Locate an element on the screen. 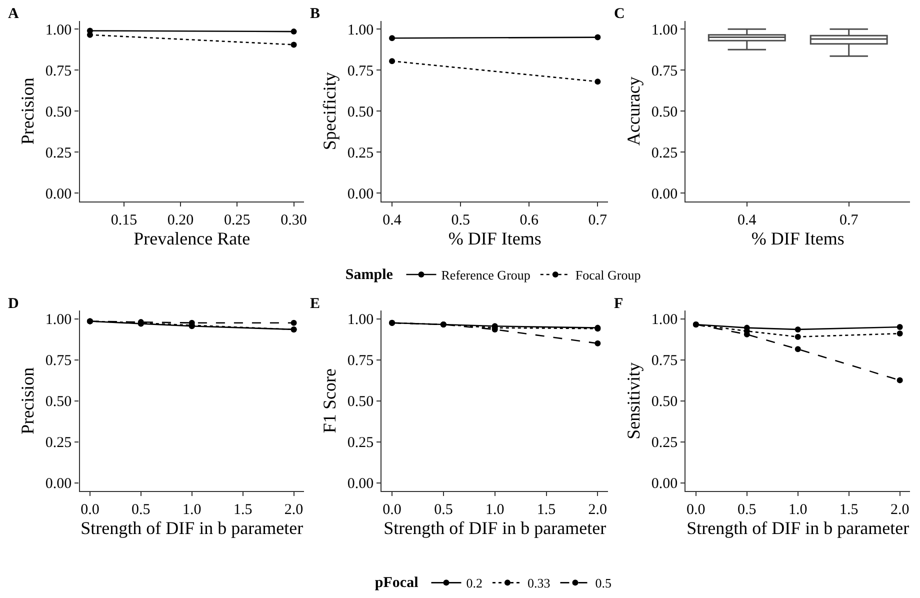 This screenshot has width=920, height=598. legend-label: Reference Group is located at coordinates (485, 275).